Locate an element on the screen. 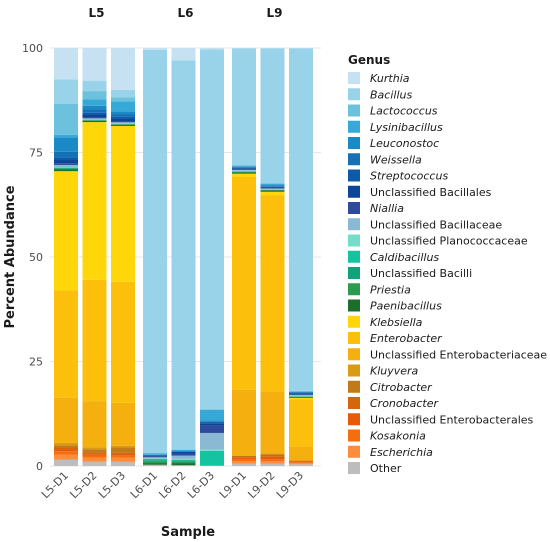 Image resolution: width=550 pixels, height=542 pixels. bar-segment-l6-d2-unclassified-bacillales is located at coordinates (183, 452).